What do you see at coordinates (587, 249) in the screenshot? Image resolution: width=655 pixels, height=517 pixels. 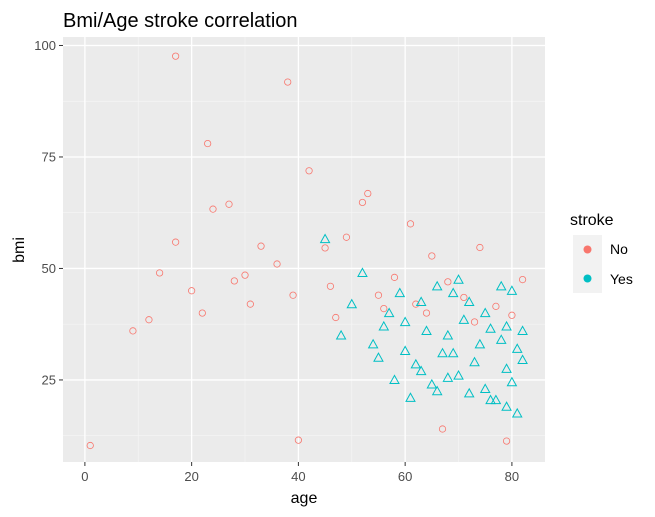 I see `legend-swatch-no` at bounding box center [587, 249].